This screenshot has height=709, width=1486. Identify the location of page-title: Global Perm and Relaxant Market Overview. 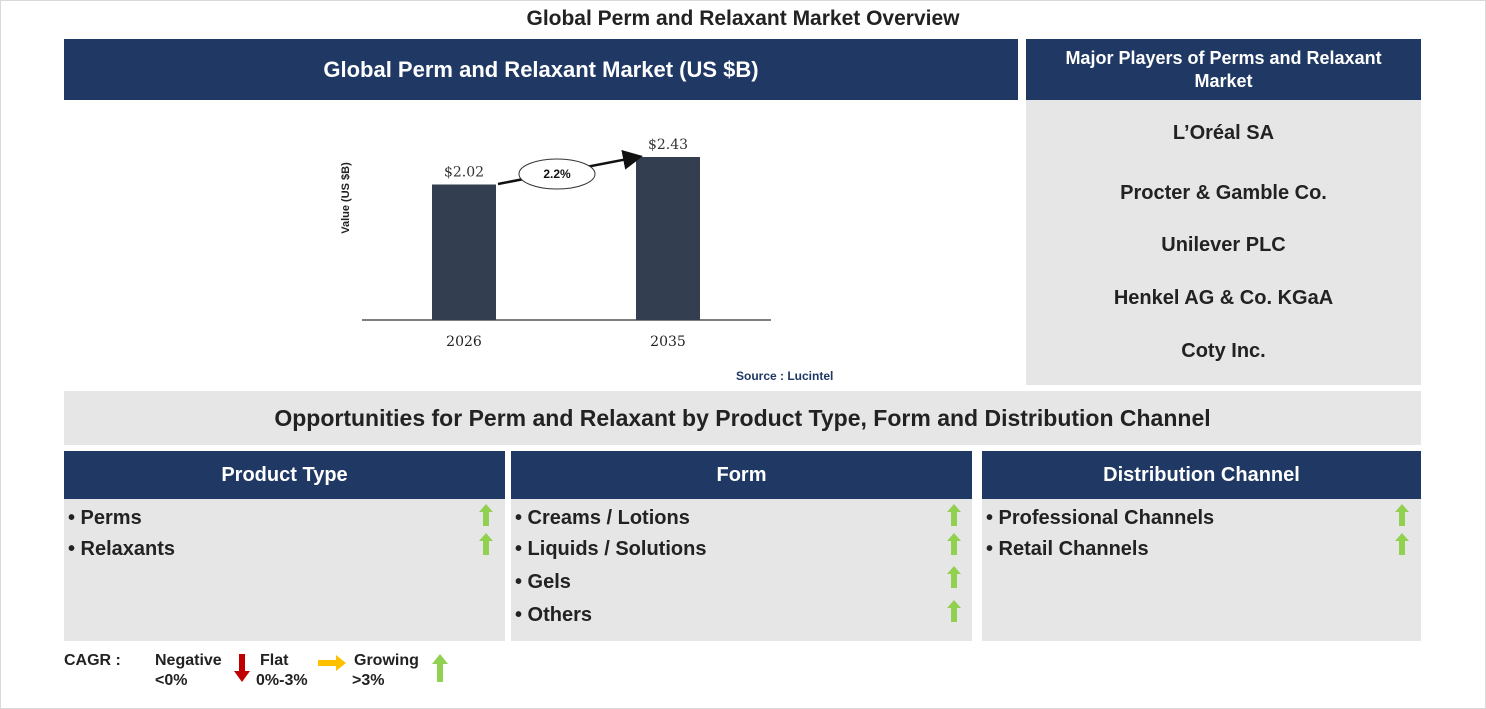
(743, 18).